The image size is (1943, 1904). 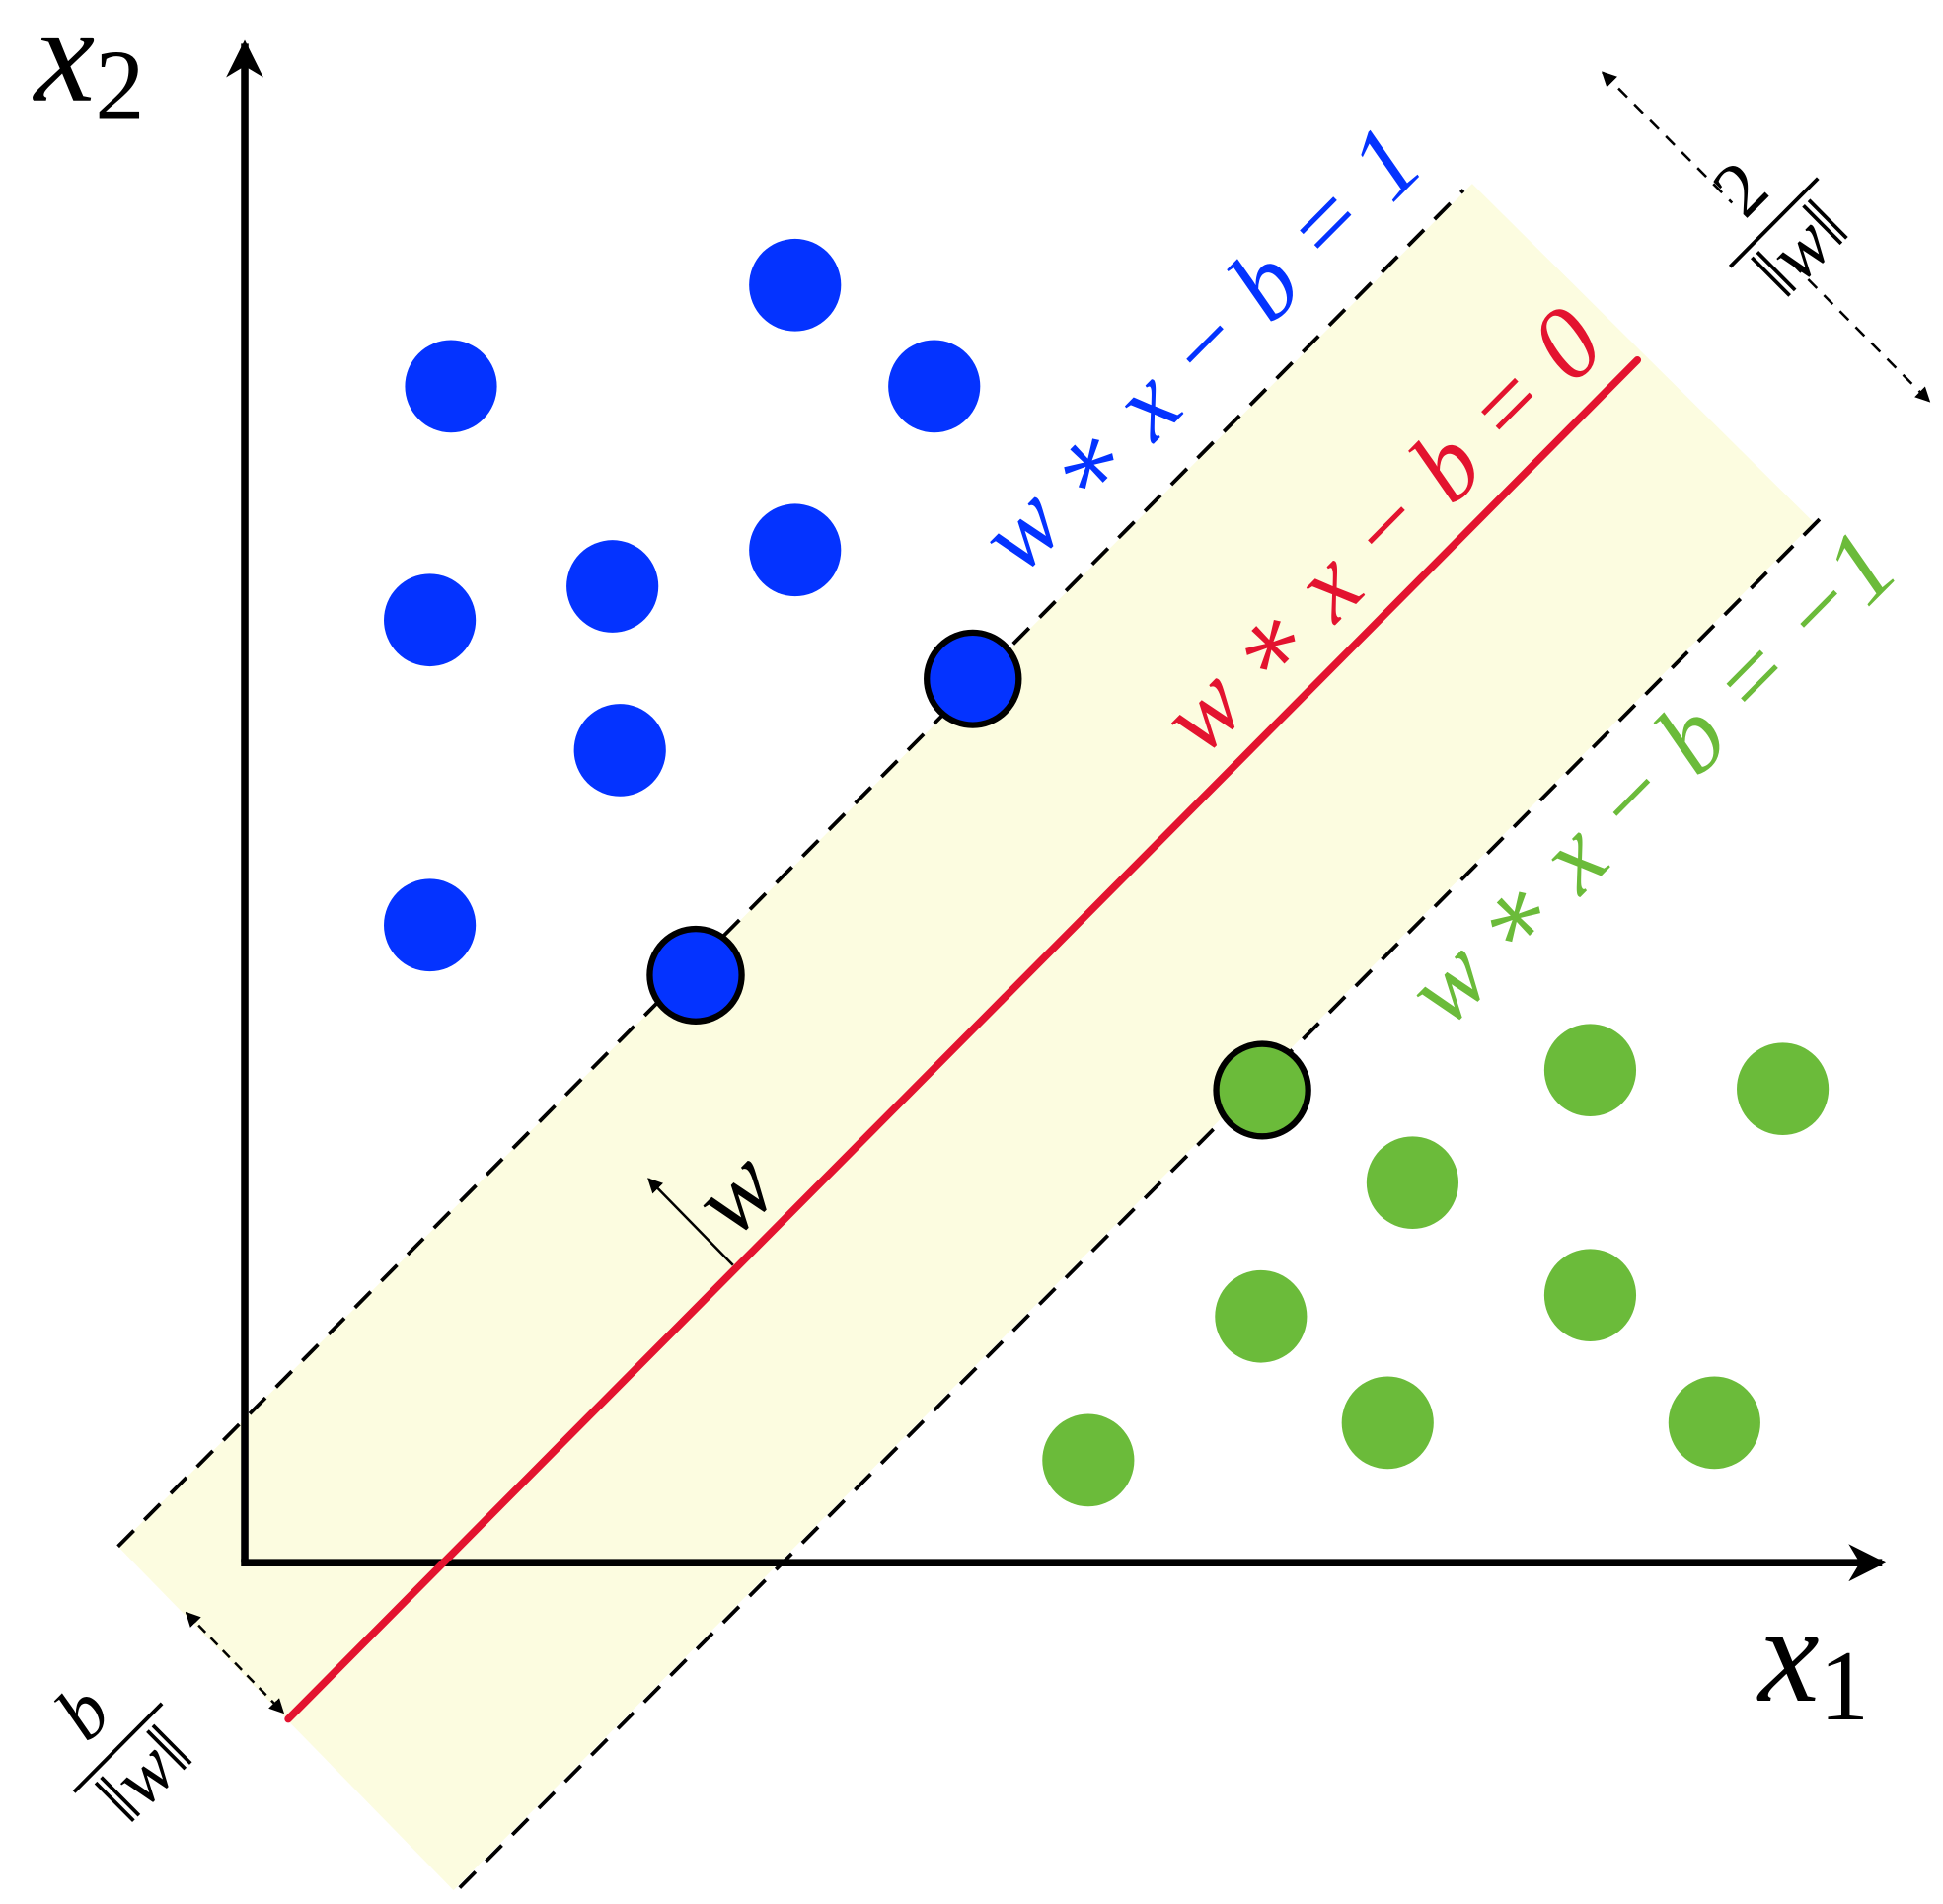 I want to click on x1-label: x1, so click(x=1812, y=1659).